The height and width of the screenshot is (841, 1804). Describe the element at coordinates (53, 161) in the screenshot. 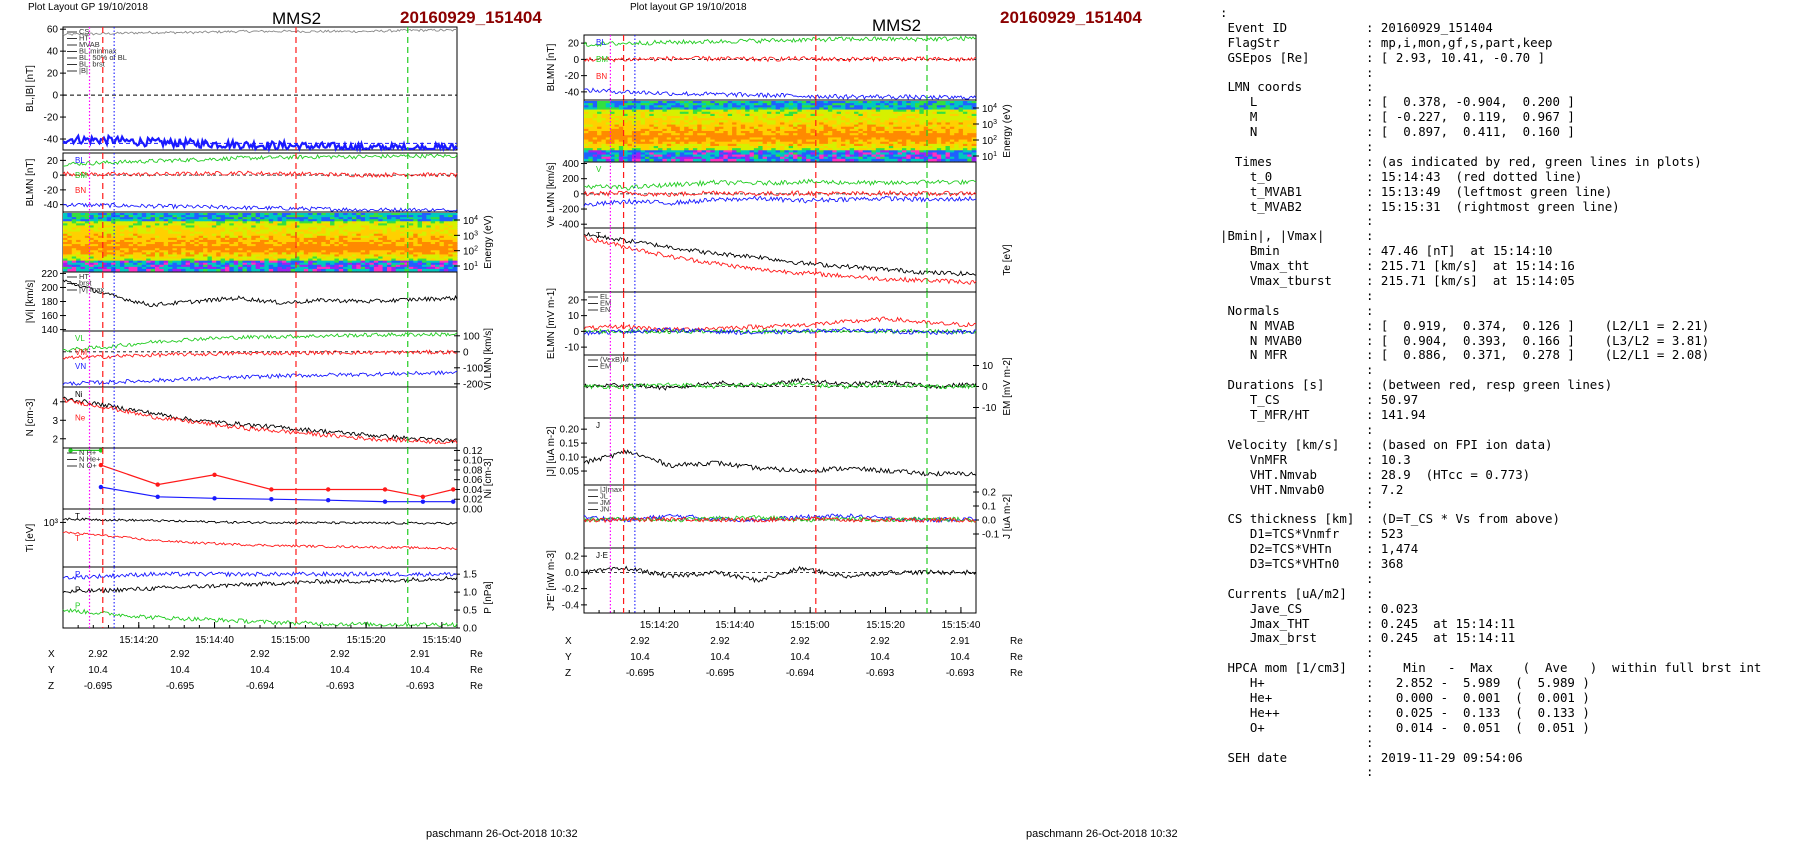

I see `y-tick-label: 20` at that location.